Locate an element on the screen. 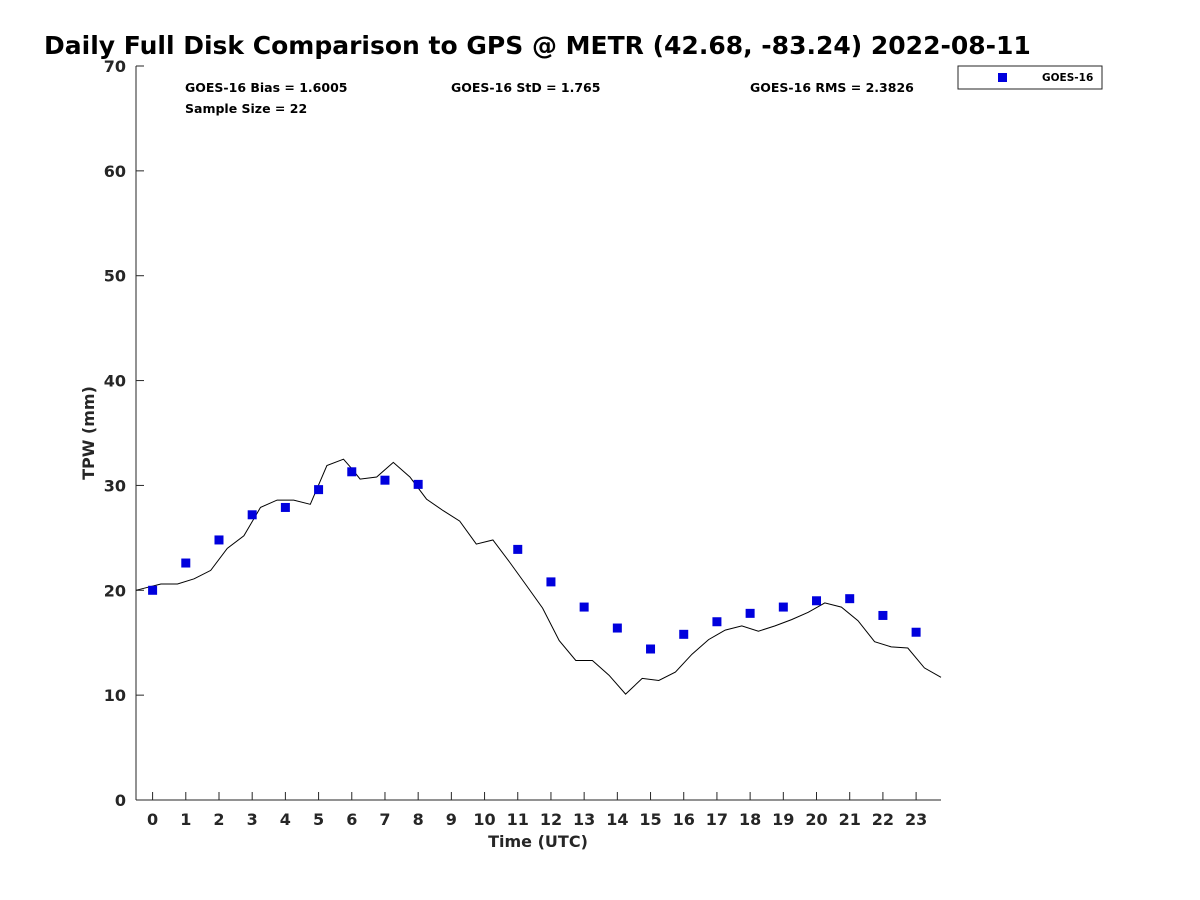 Image resolution: width=1200 pixels, height=900 pixels. x-tick-label: 9 is located at coordinates (451, 819).